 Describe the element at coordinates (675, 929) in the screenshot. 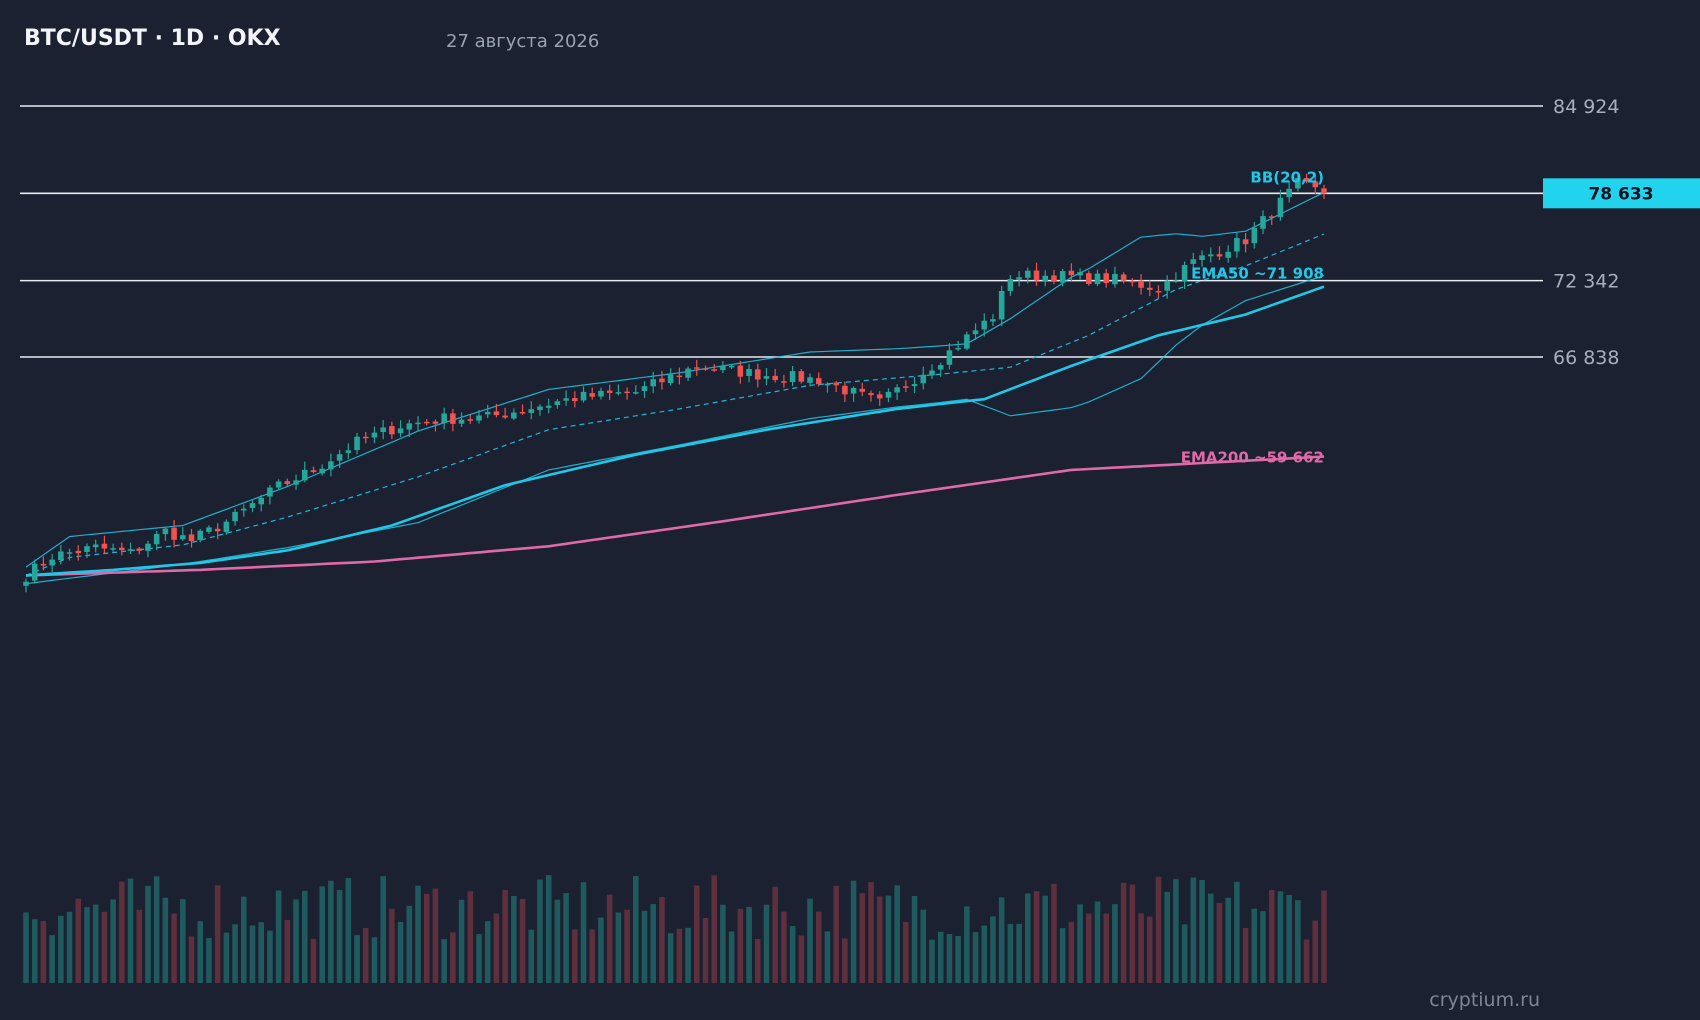

I see `volume-layer` at that location.